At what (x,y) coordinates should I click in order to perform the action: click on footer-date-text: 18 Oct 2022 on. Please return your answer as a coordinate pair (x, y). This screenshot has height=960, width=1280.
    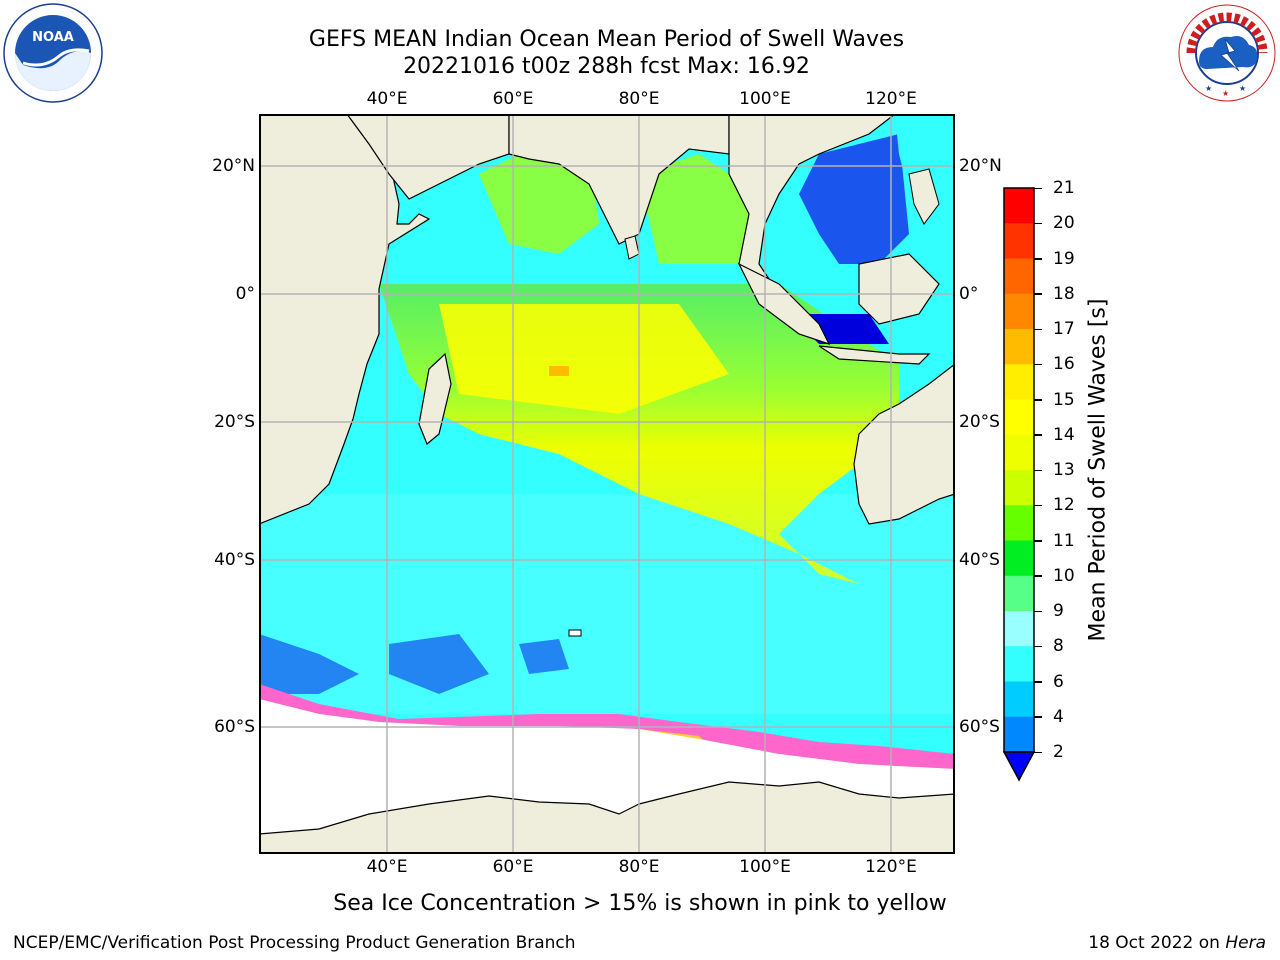
    Looking at the image, I should click on (1157, 943).